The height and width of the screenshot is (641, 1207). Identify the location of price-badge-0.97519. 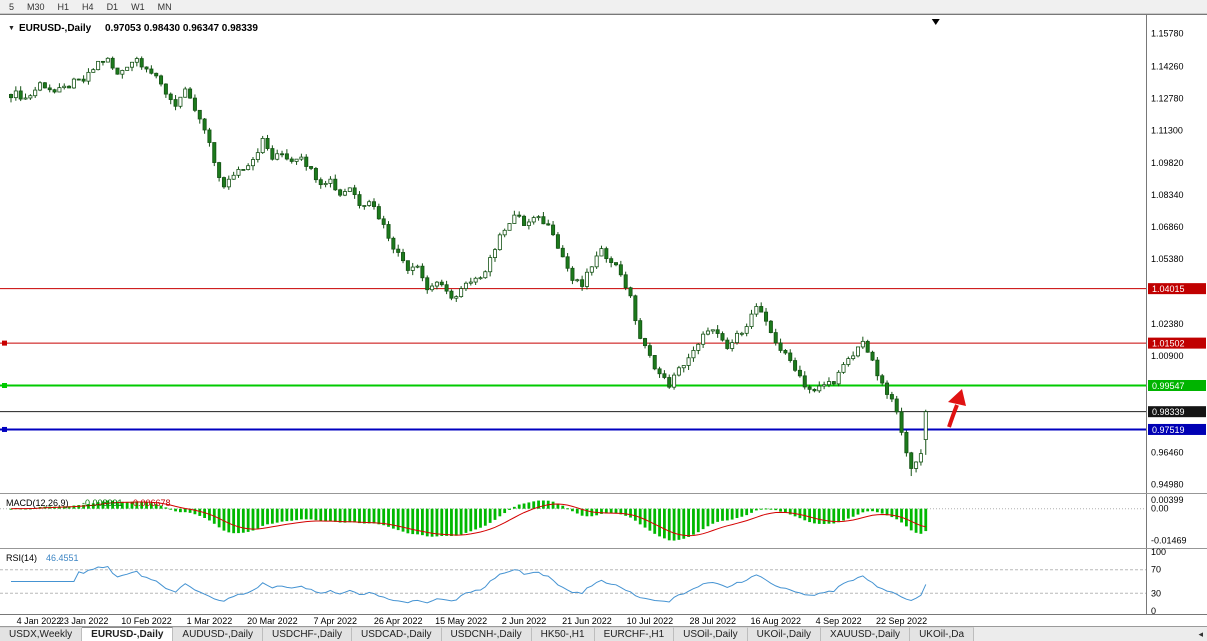
(1177, 429).